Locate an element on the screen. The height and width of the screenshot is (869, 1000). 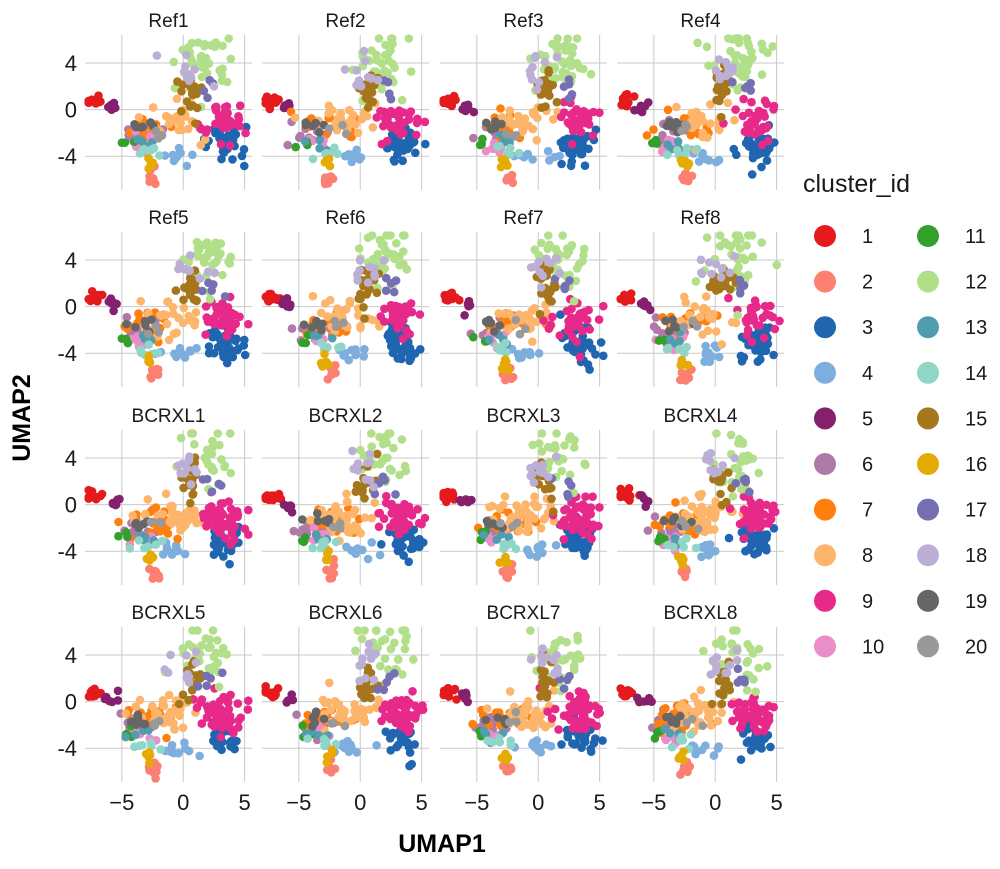
x-tick-label: 0 is located at coordinates (183, 802).